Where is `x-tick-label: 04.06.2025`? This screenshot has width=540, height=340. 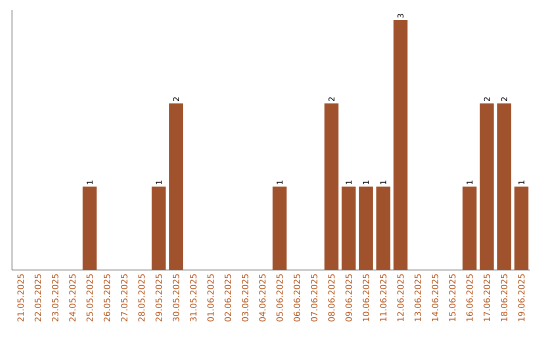 x-tick-label: 04.06.2025 is located at coordinates (262, 298).